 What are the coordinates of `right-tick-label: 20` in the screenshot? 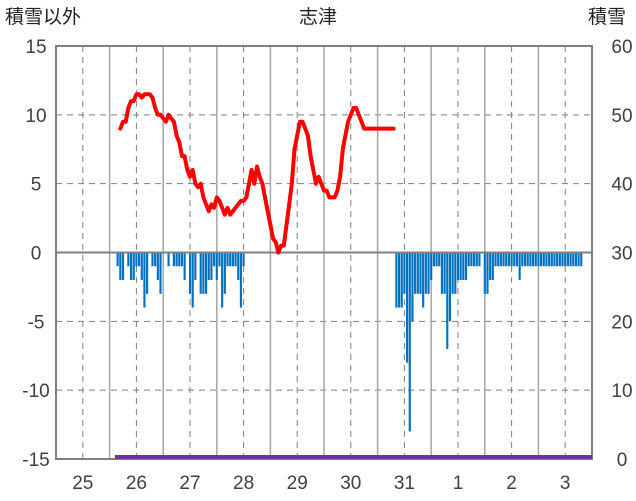 It's located at (621, 322).